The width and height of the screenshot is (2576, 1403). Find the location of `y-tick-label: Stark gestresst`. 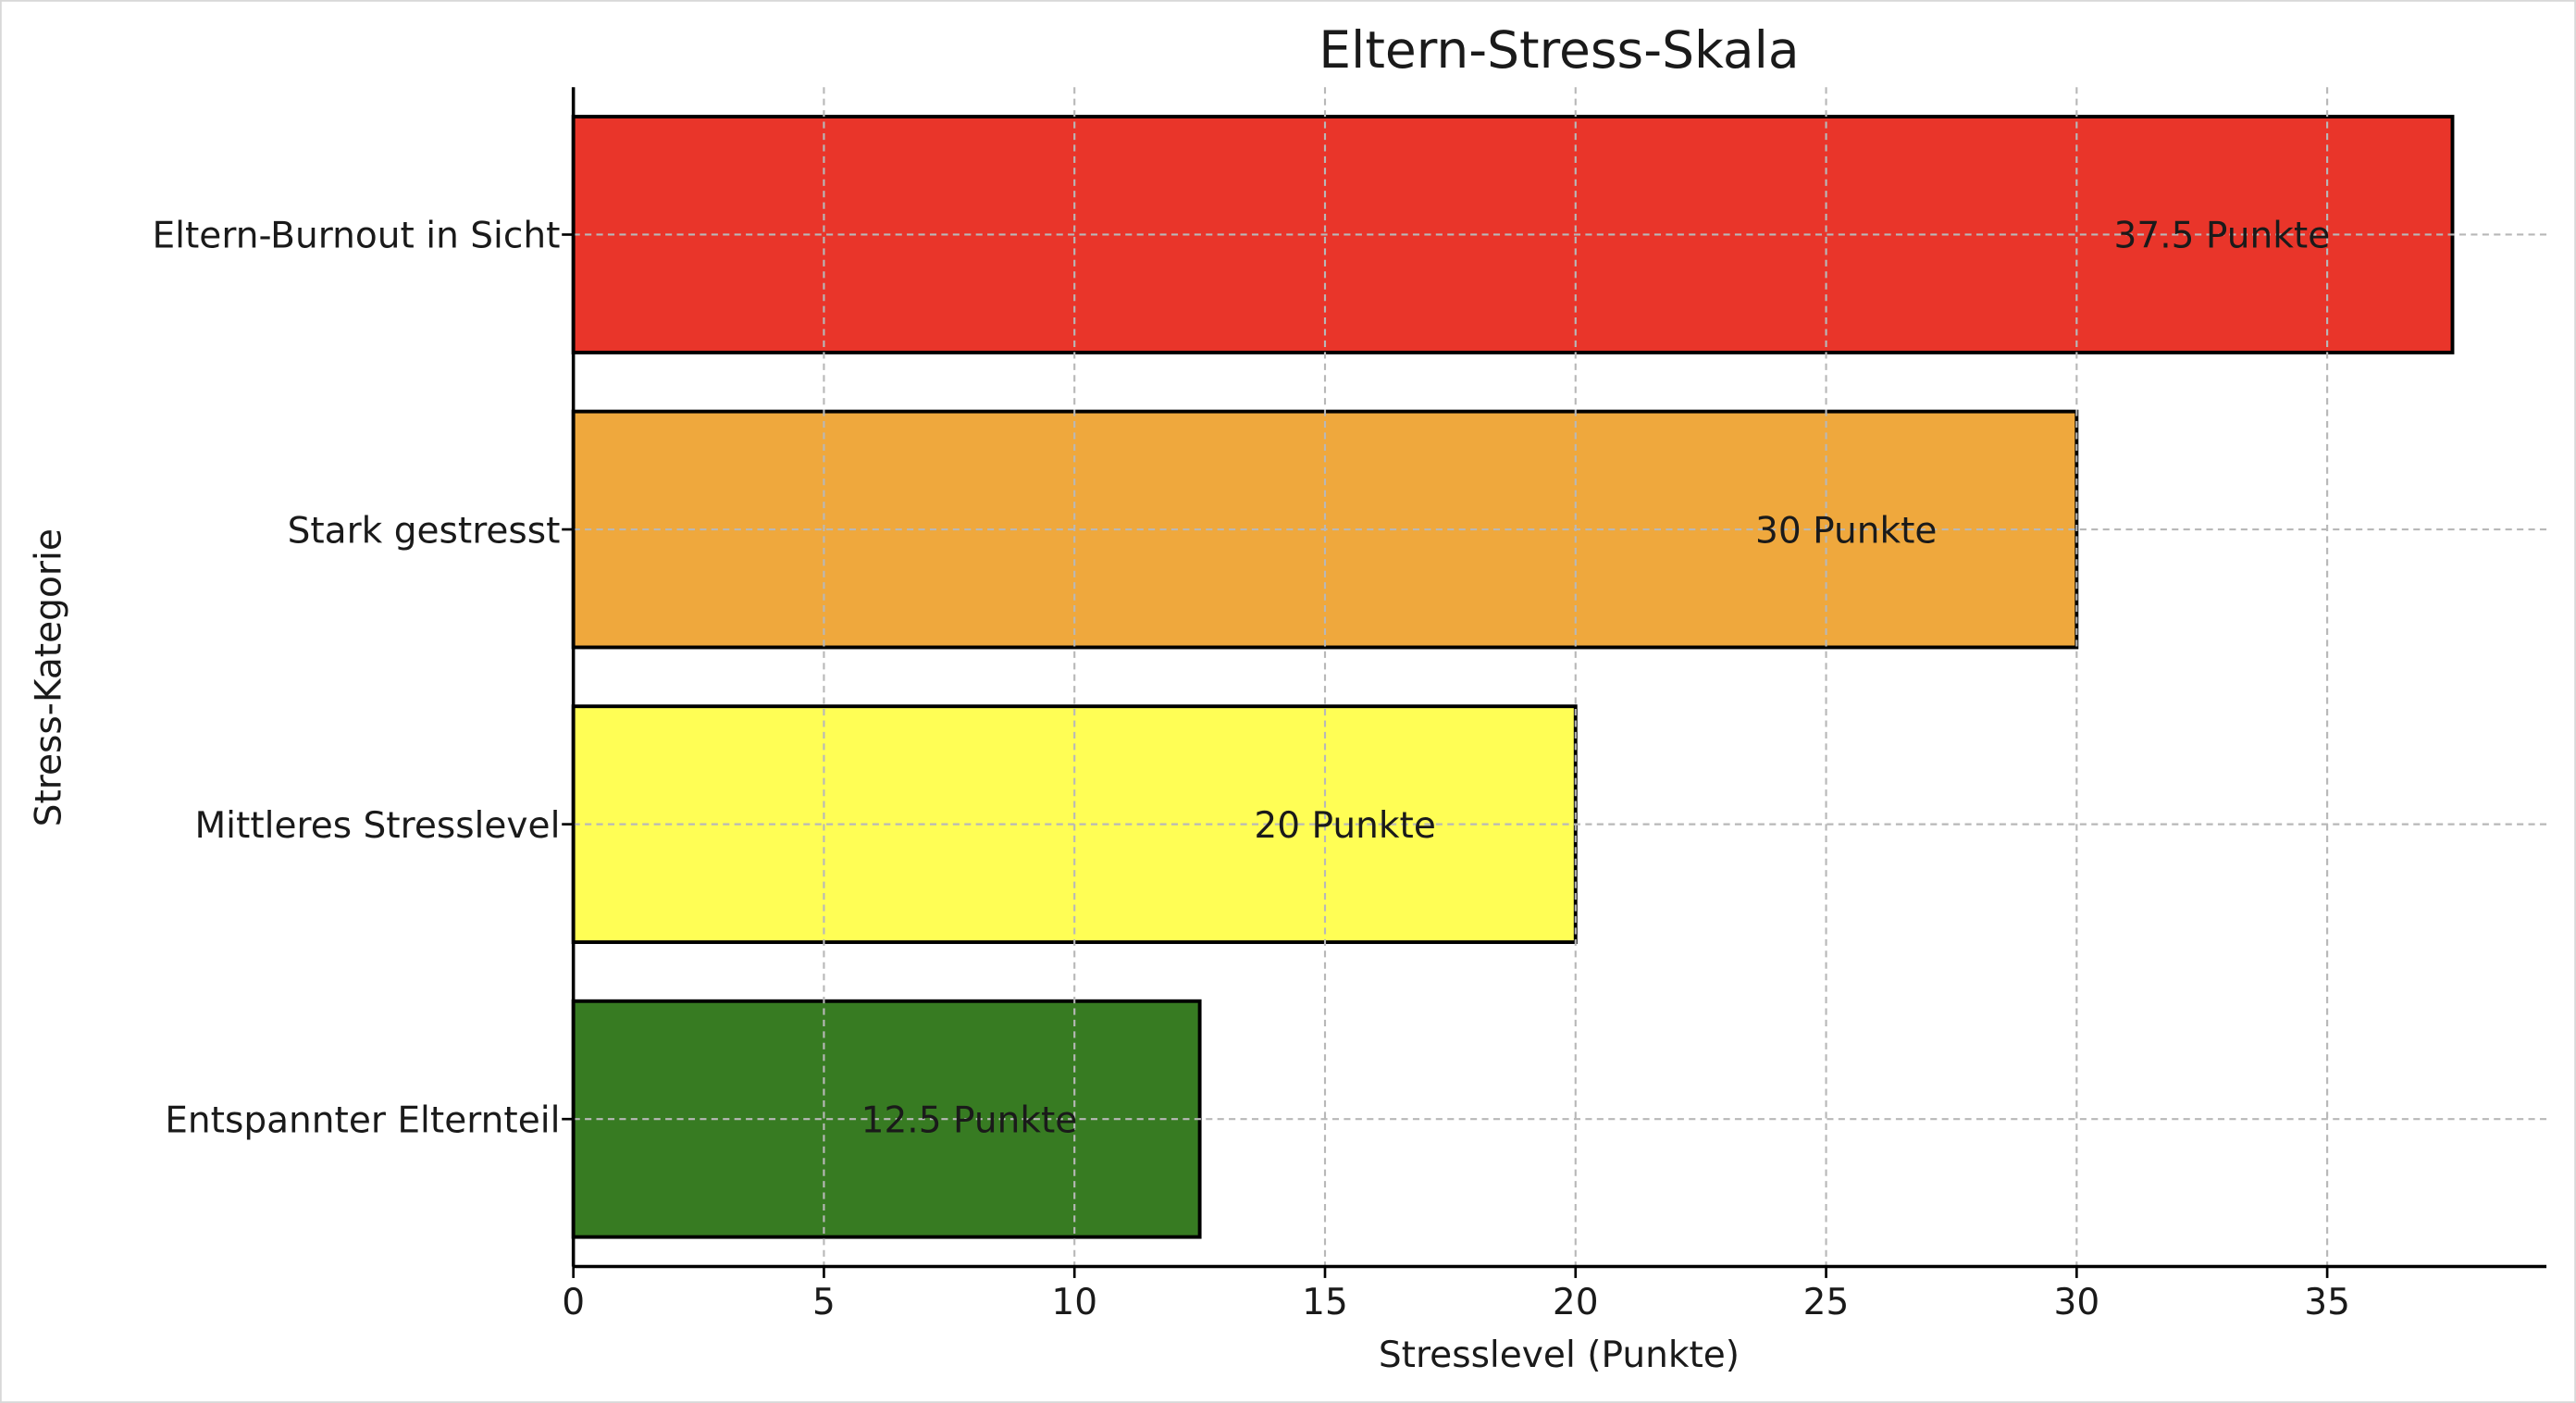

y-tick-label: Stark gestresst is located at coordinates (424, 531).